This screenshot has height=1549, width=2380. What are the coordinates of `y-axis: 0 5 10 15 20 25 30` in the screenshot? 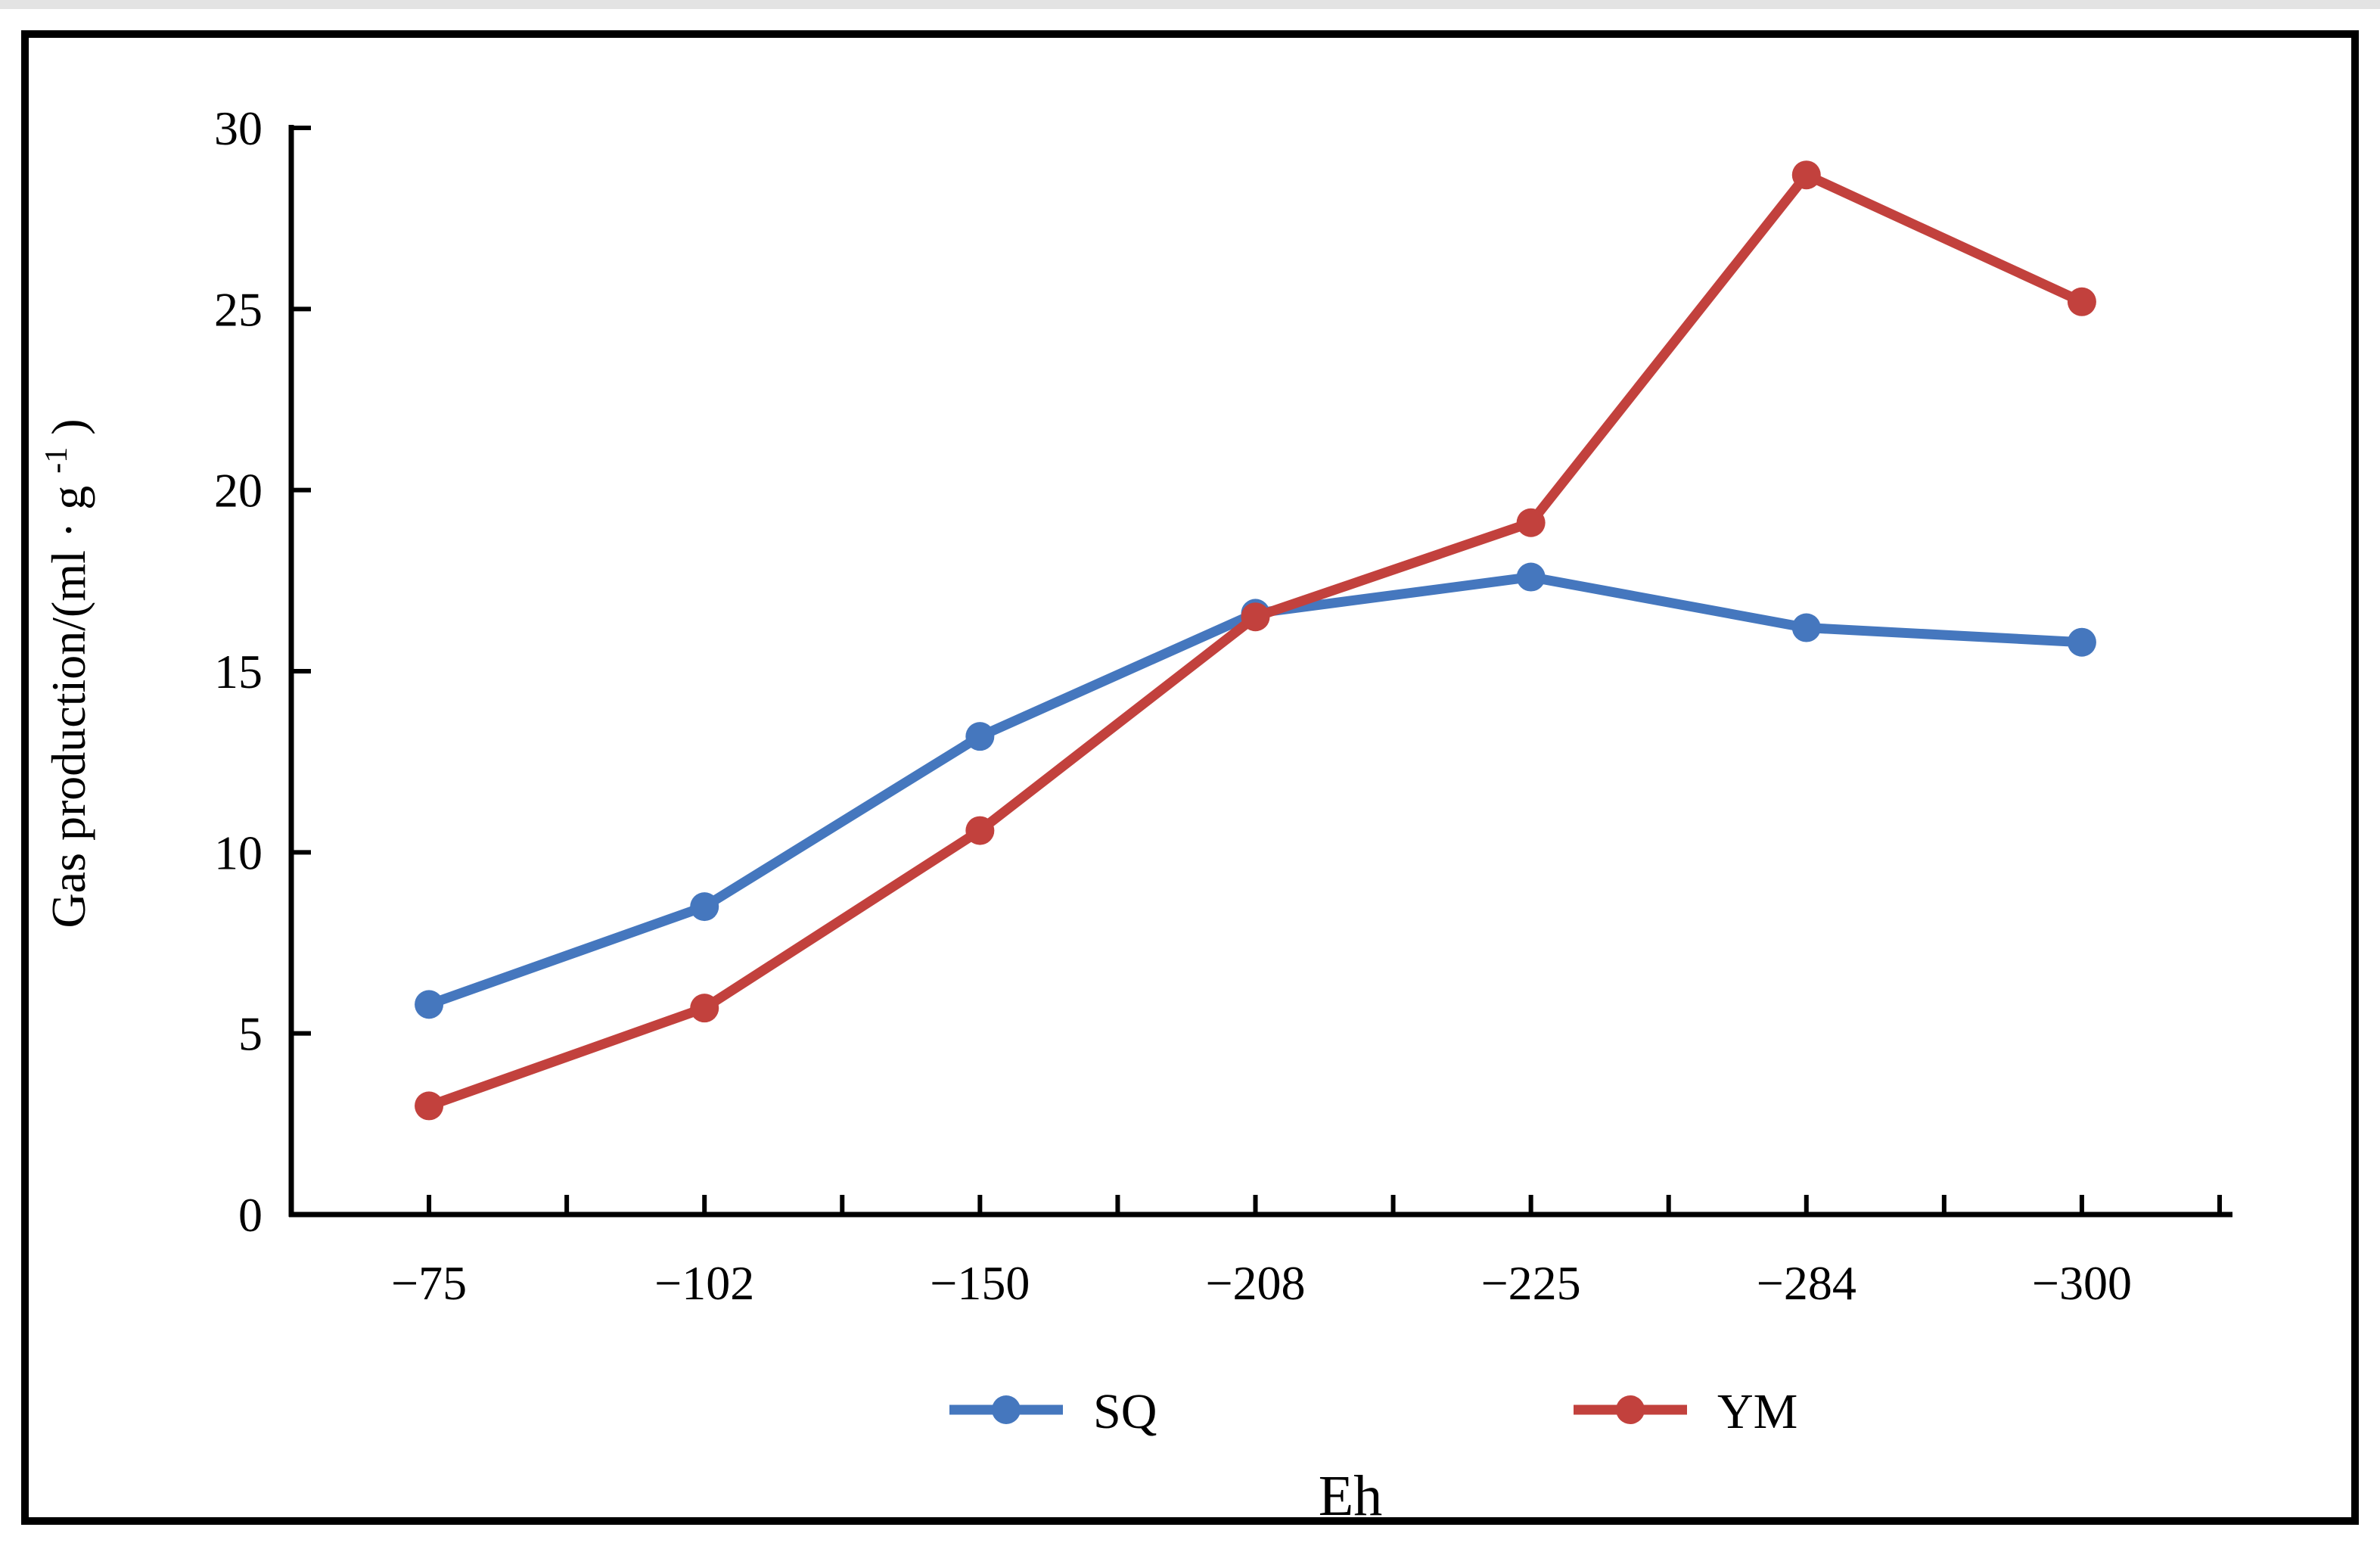 It's located at (262, 671).